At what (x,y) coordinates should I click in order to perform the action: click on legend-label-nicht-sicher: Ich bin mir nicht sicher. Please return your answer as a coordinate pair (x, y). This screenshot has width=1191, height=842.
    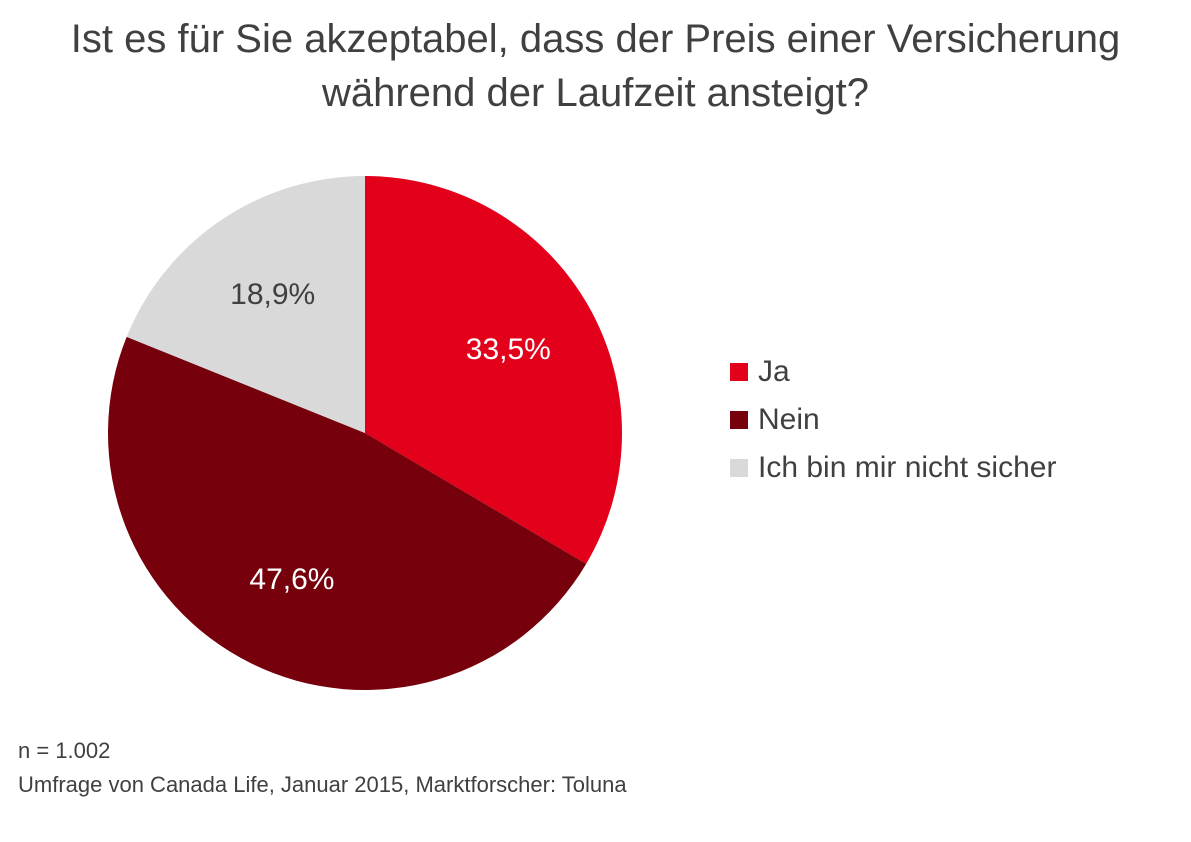
    Looking at the image, I should click on (907, 467).